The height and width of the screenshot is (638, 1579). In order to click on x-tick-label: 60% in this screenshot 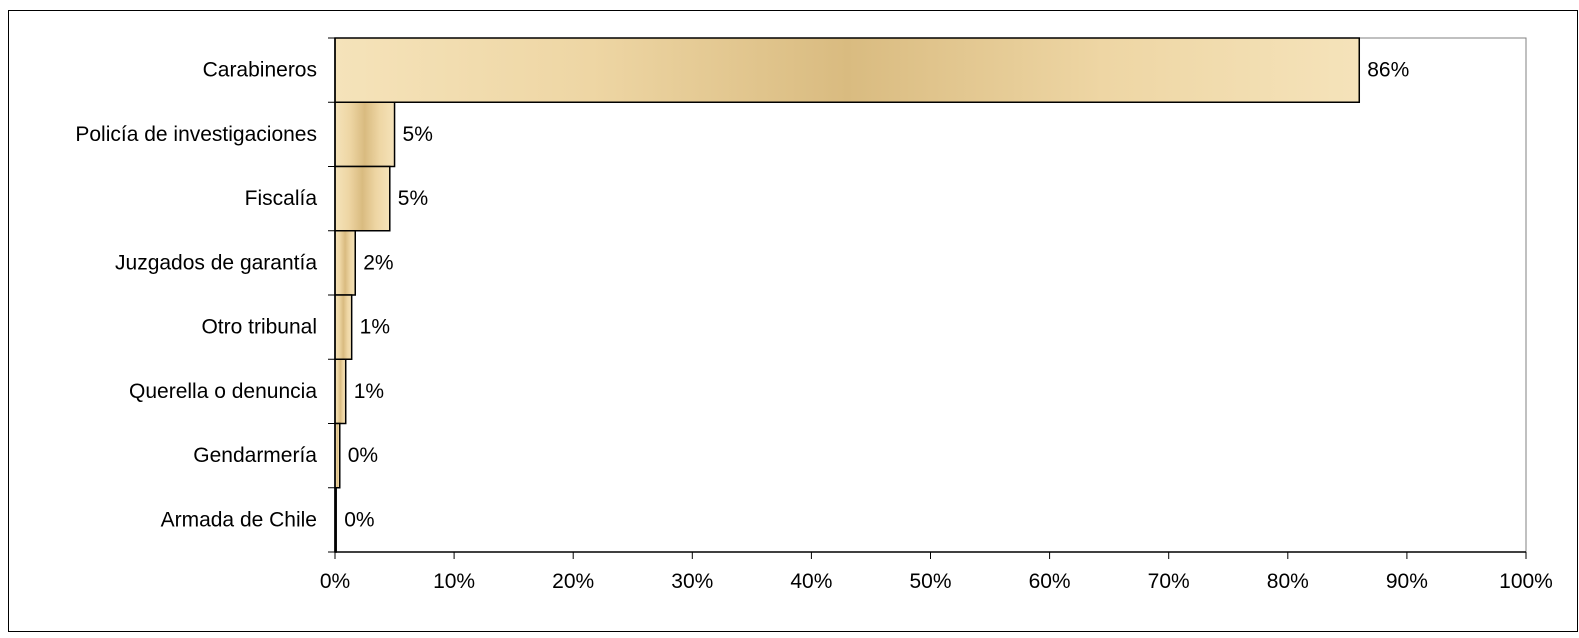, I will do `click(1050, 581)`.